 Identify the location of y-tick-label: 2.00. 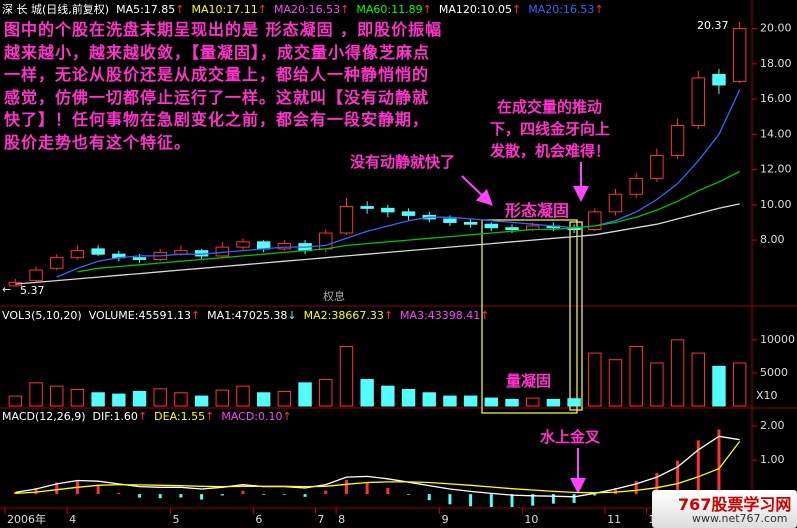
(772, 425).